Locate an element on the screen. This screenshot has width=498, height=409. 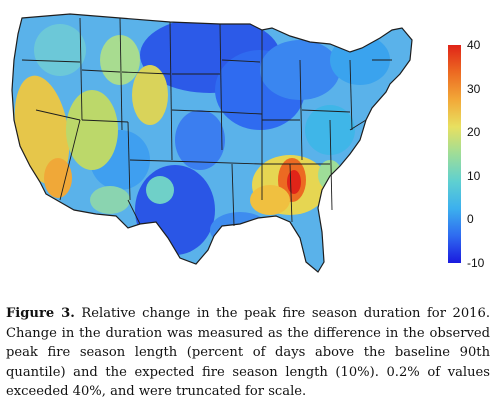
caption-label: Figure 3. is located at coordinates (40, 313).